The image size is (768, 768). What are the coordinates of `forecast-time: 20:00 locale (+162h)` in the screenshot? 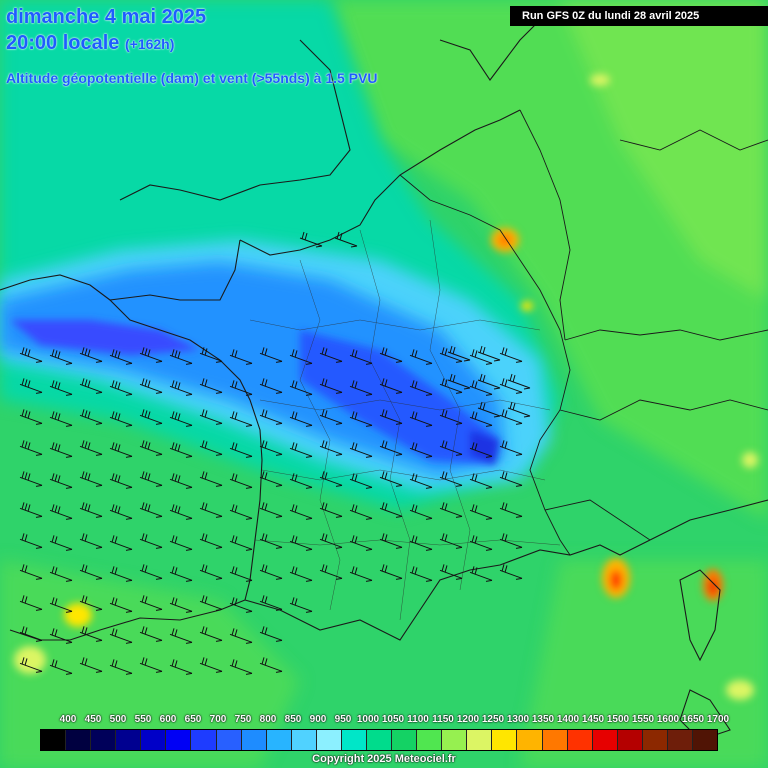 It's located at (90, 43).